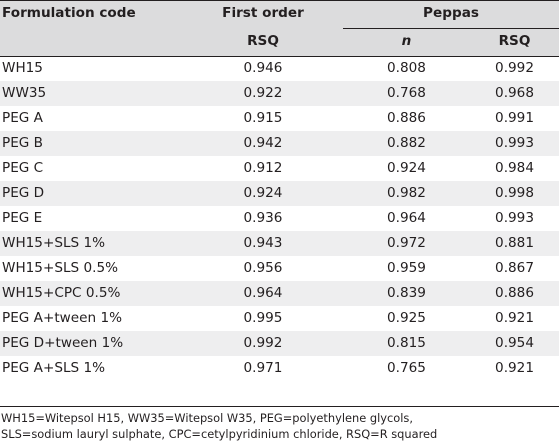 The height and width of the screenshot is (444, 559). Describe the element at coordinates (514, 293) in the screenshot. I see `cell-peppas-rsq: 0.886` at that location.